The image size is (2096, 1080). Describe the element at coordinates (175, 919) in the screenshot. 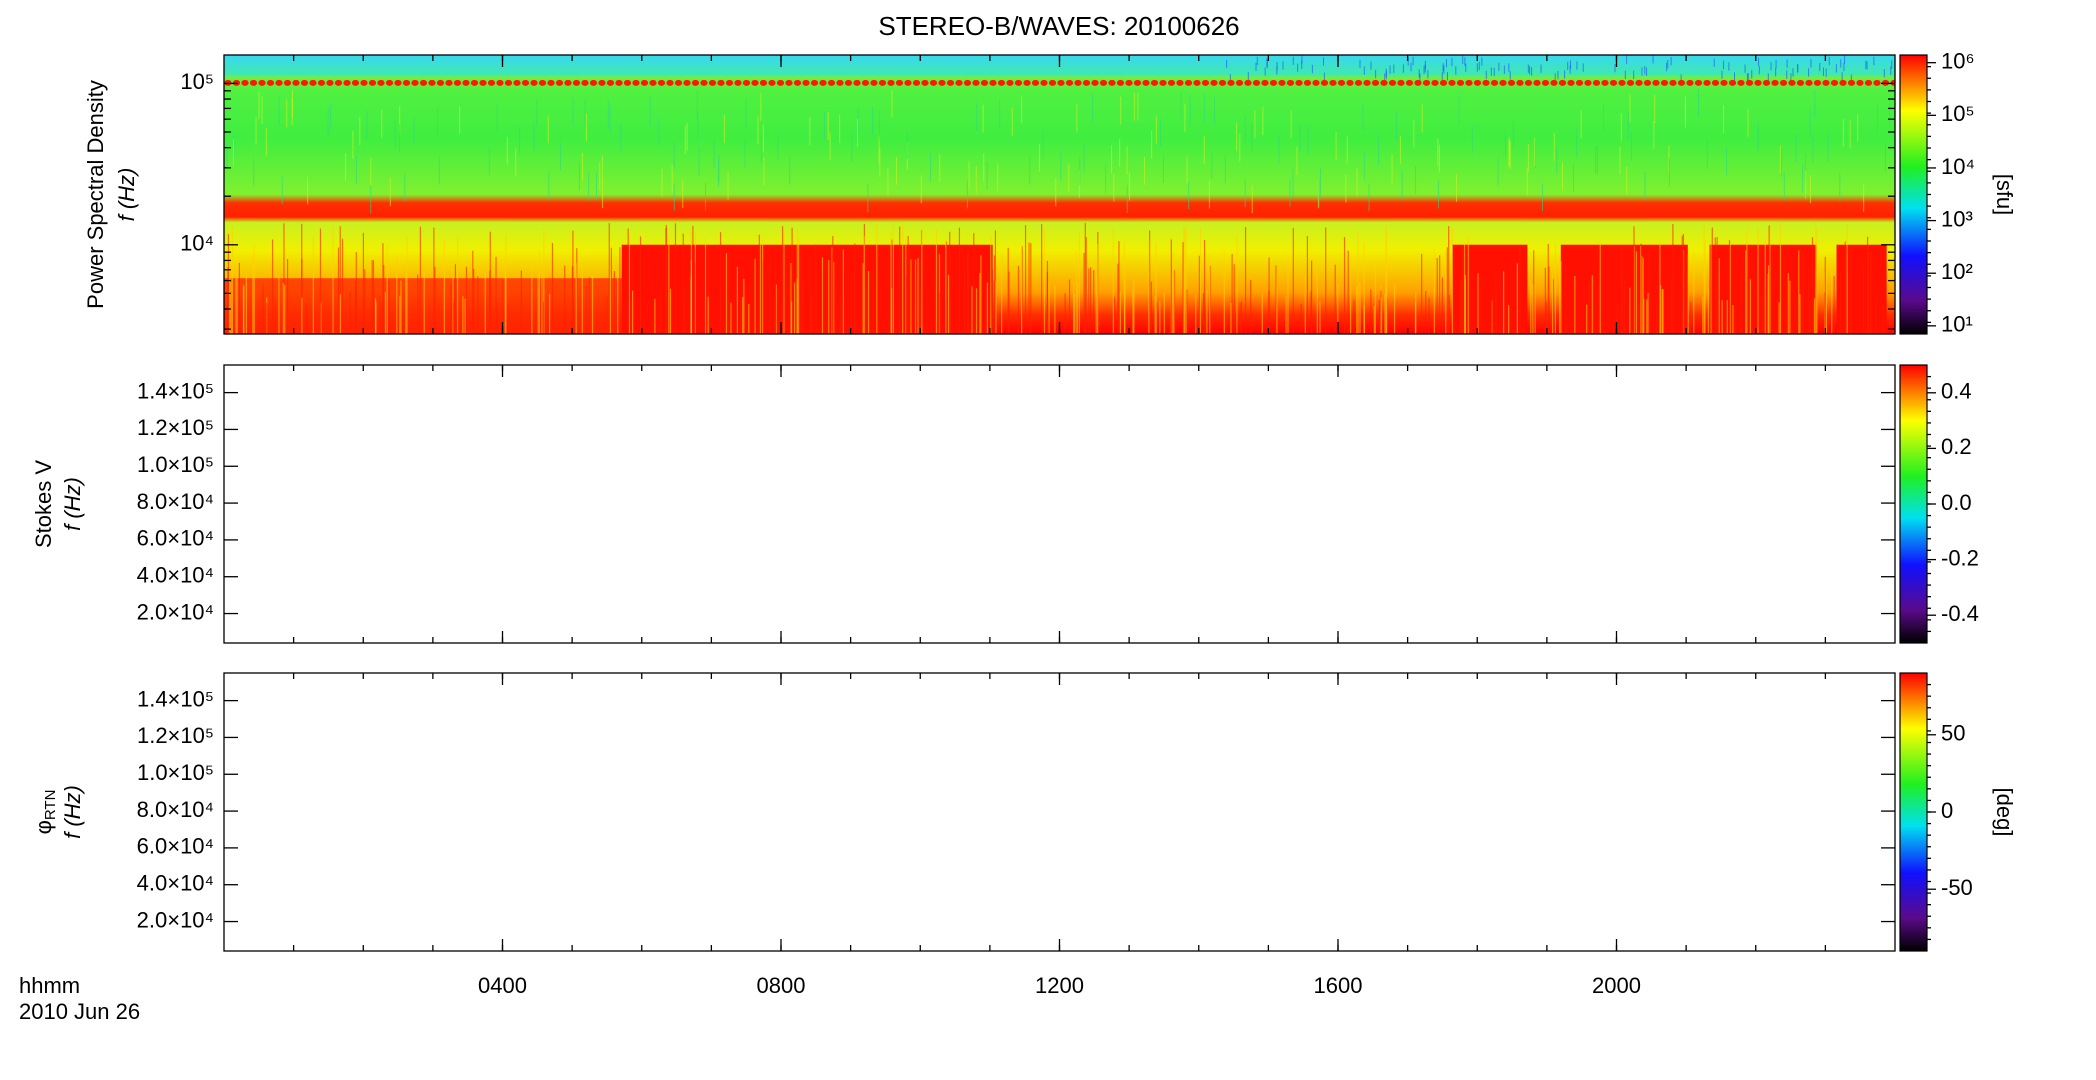

I see `y-tick-label: 2.0×10⁴` at that location.